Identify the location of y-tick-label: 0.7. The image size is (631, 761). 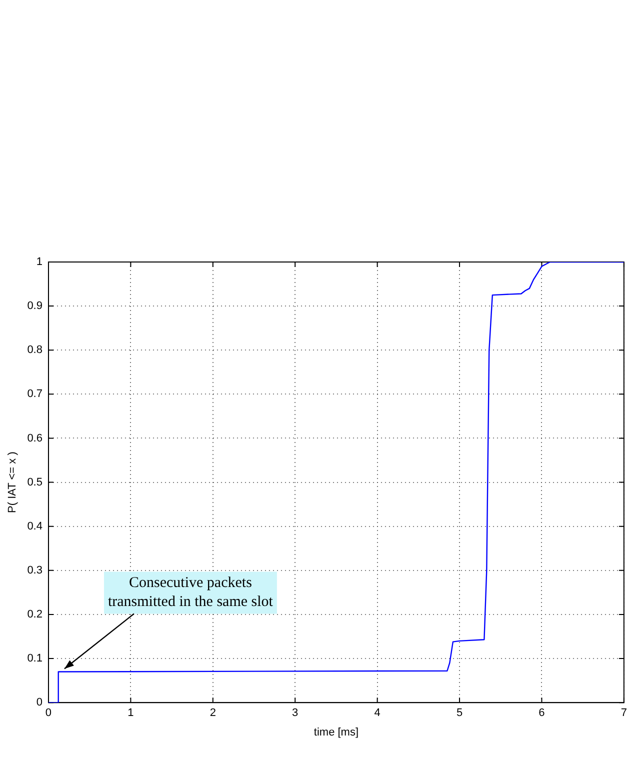
(34, 394).